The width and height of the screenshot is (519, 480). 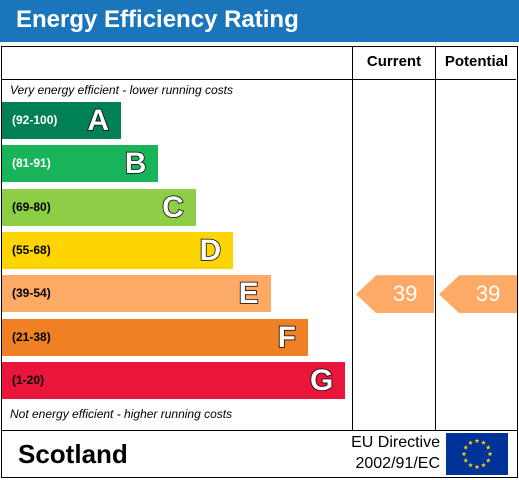 I want to click on band-letter: A, so click(x=98, y=120).